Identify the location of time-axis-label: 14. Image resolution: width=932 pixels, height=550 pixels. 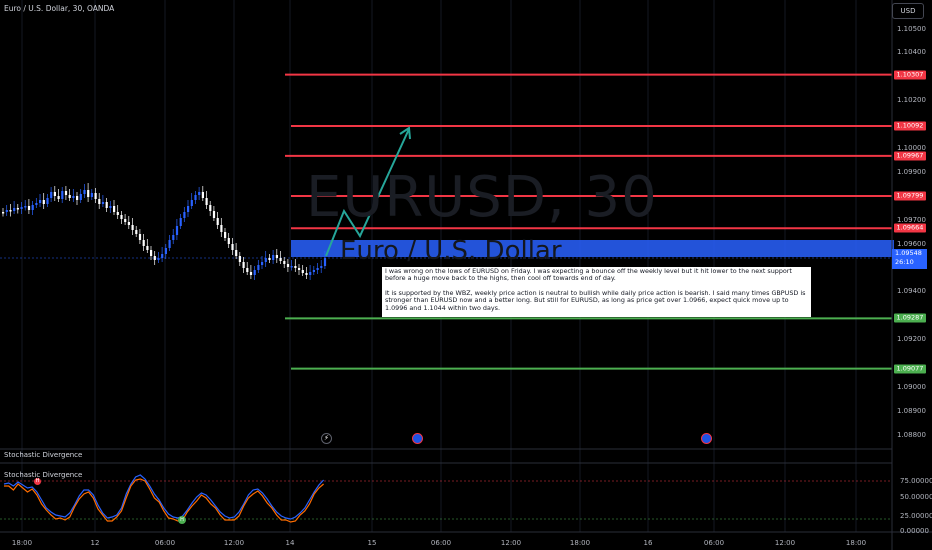
(290, 543).